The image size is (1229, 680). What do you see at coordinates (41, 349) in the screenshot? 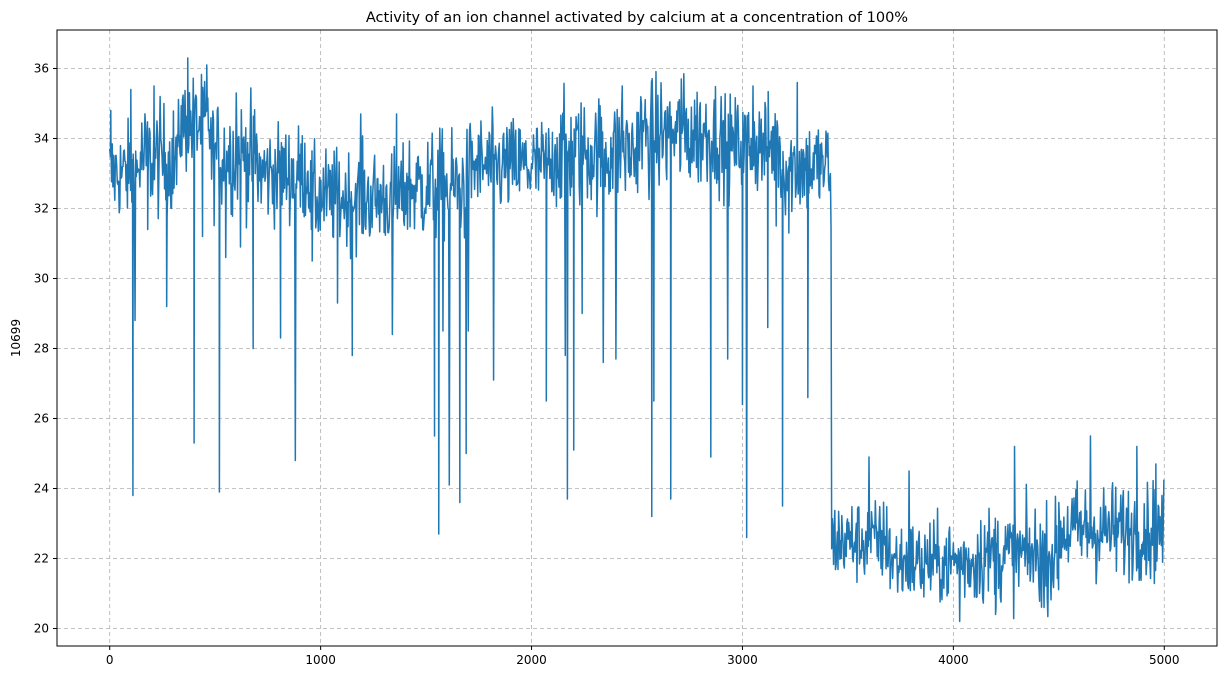
I see `y-tick-label: 28` at bounding box center [41, 349].